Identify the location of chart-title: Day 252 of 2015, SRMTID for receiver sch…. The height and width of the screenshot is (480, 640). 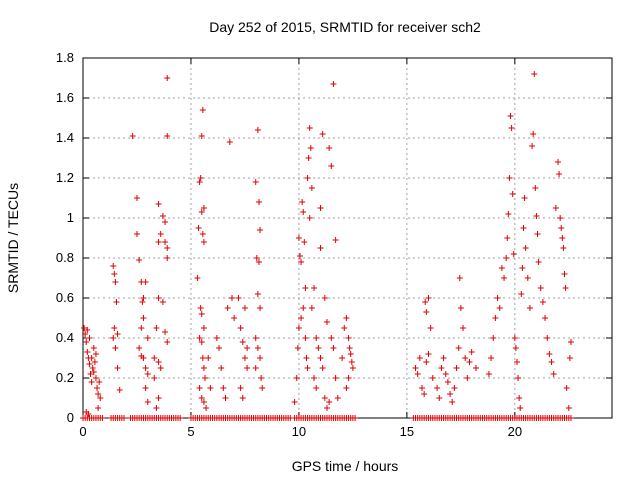
(345, 27).